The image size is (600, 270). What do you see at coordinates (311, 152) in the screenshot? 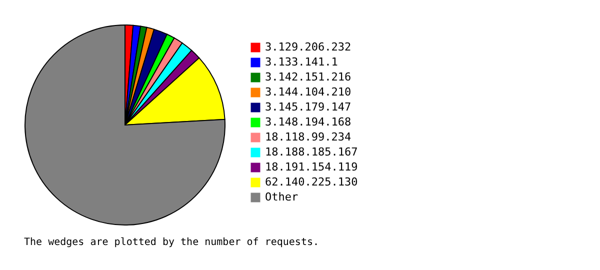
I see `legend-label: 18.188.185.167` at bounding box center [311, 152].